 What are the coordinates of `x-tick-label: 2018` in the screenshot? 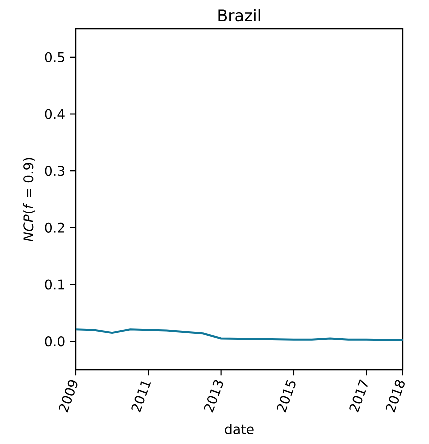 It's located at (395, 396).